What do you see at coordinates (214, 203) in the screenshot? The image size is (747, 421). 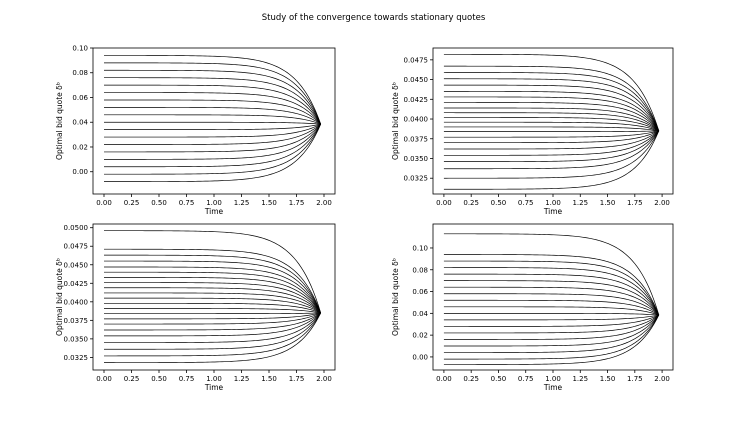 I see `x-tick-label: 1.00` at bounding box center [214, 203].